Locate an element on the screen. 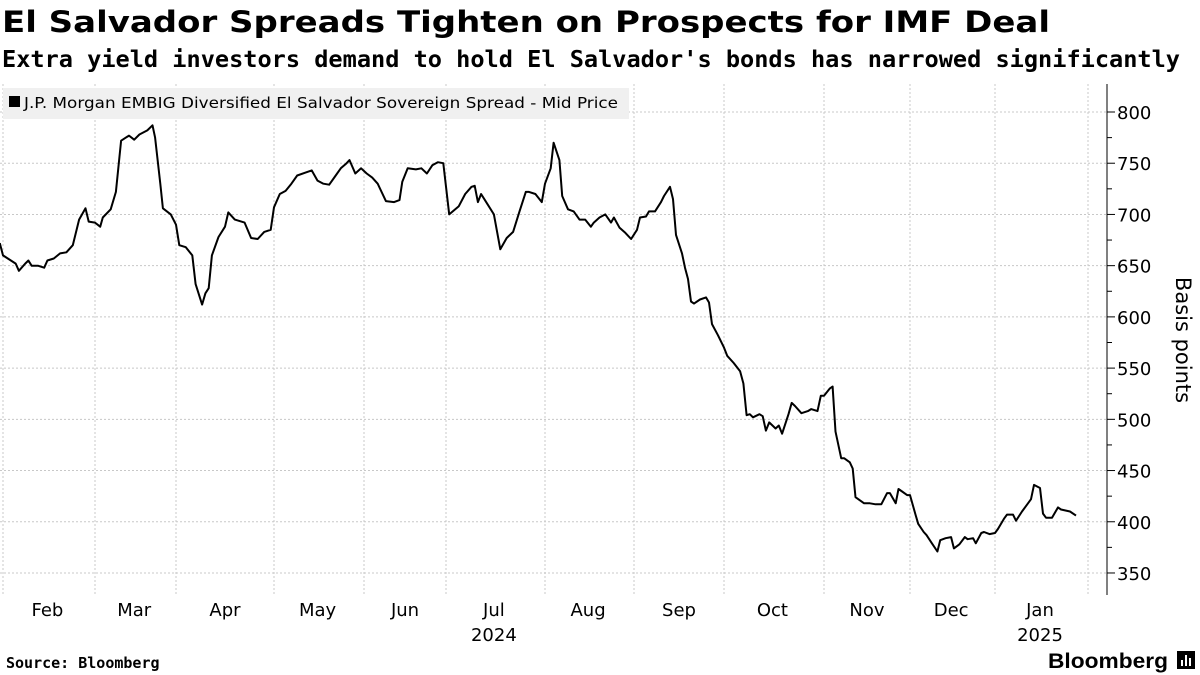  x-tick-label: Oct is located at coordinates (772, 610).